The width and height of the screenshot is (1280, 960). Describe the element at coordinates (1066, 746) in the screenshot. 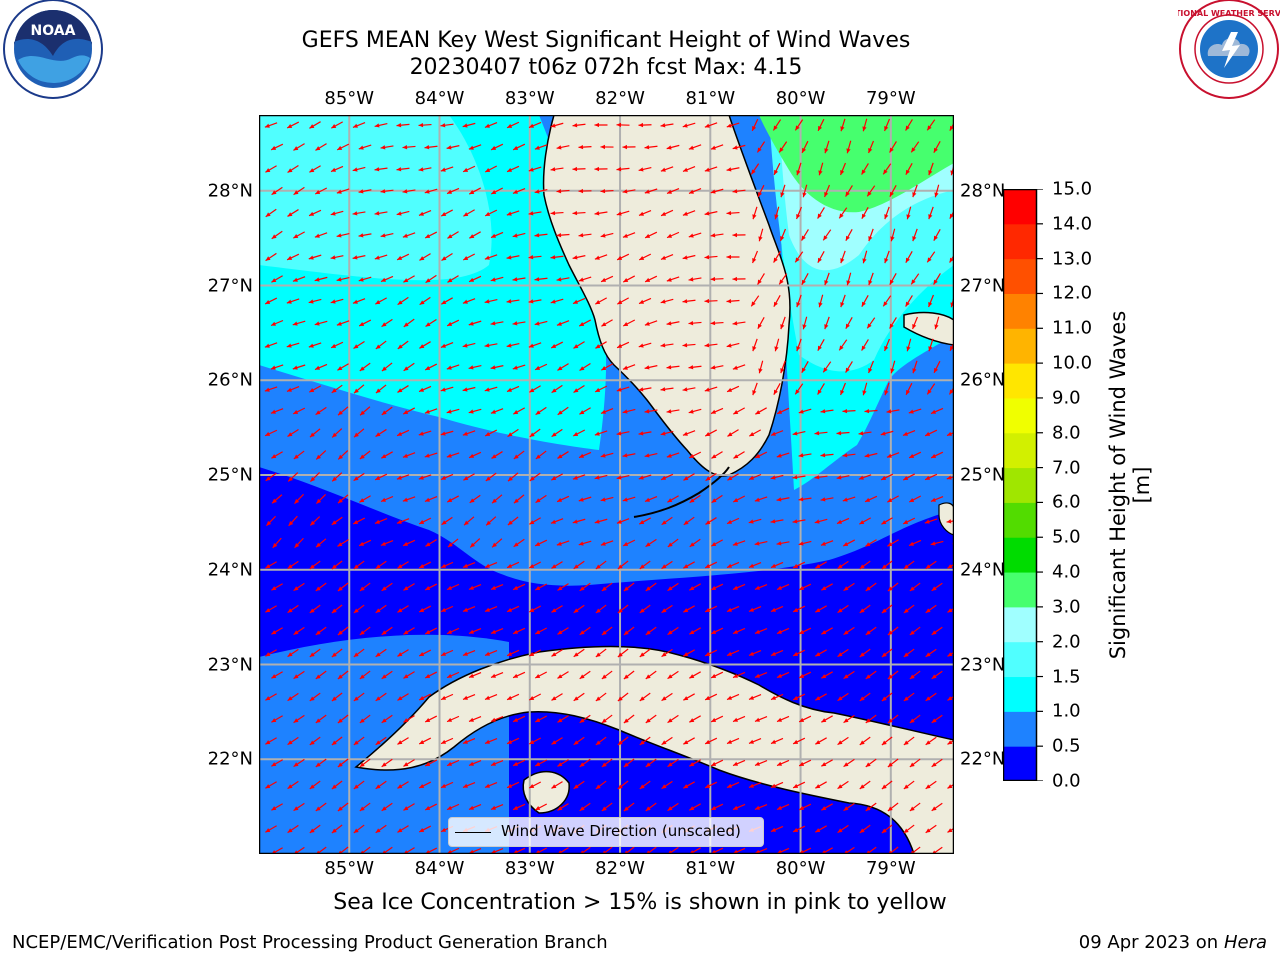

I see `colorbar-tick-label: 0.5` at that location.